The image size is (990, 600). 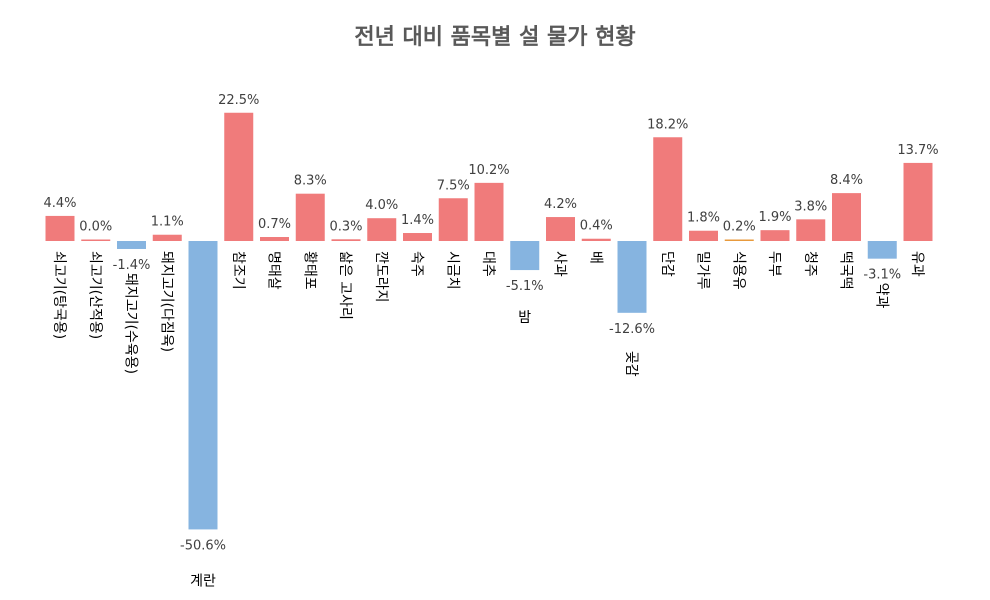 What do you see at coordinates (453, 185) in the screenshot?
I see `value-label-12: 7.5%` at bounding box center [453, 185].